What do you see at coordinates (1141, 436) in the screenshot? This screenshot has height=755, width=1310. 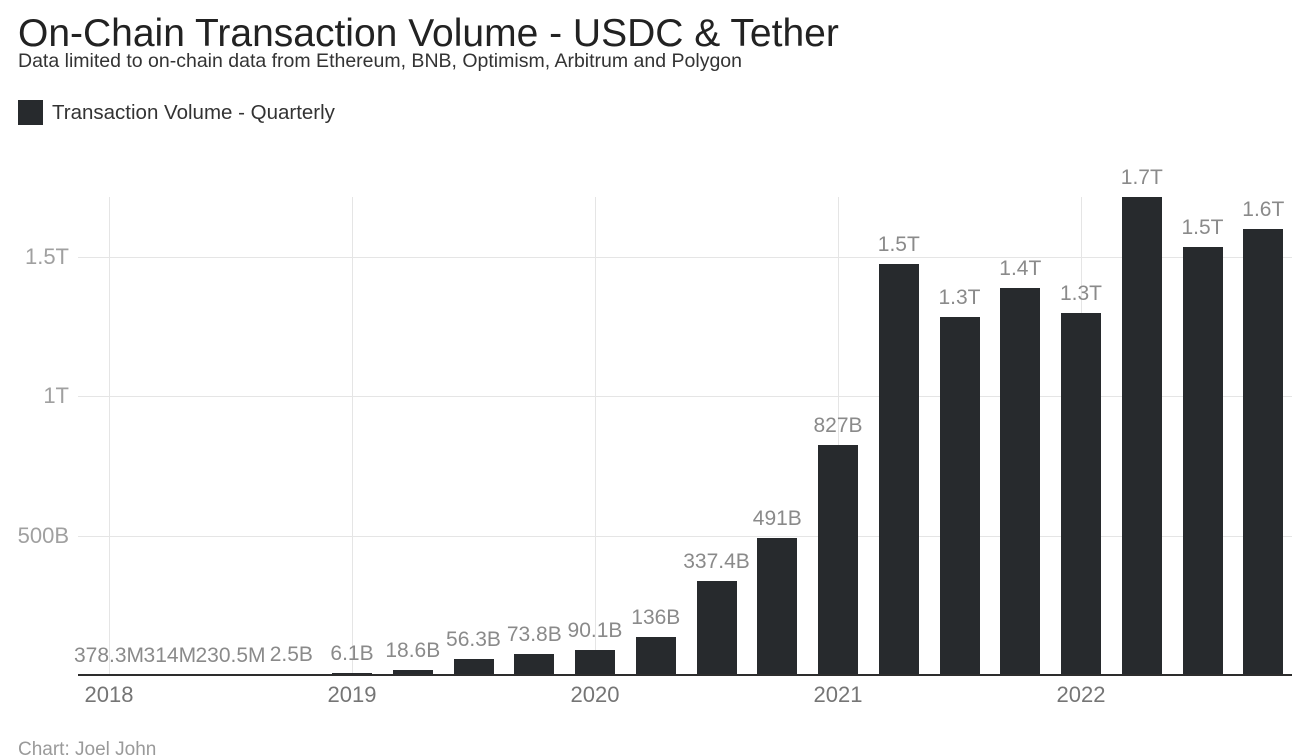 I see `bar-2022-q2` at bounding box center [1141, 436].